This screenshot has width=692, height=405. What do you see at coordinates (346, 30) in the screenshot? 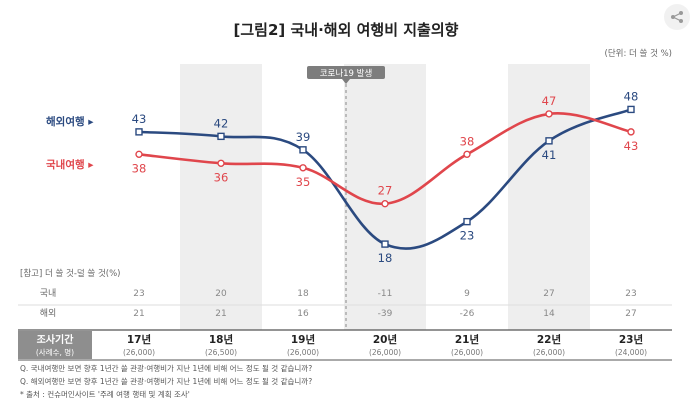
I see `chart-title: [그림2] 국내·해외 여행비 지출의향` at bounding box center [346, 30].